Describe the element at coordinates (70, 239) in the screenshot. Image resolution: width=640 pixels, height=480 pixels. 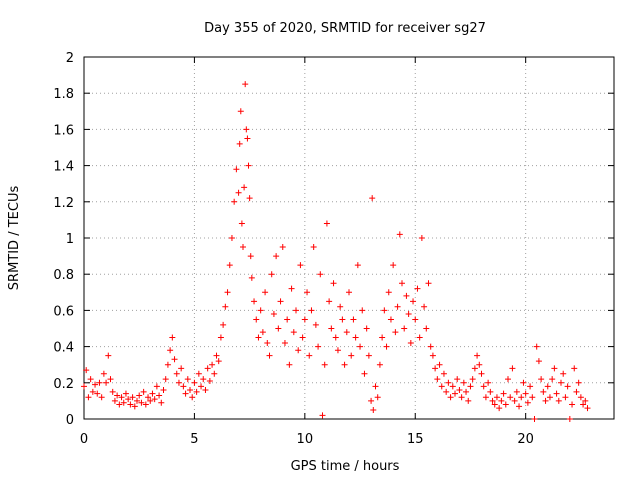
I see `y-tick-label: 1` at that location.